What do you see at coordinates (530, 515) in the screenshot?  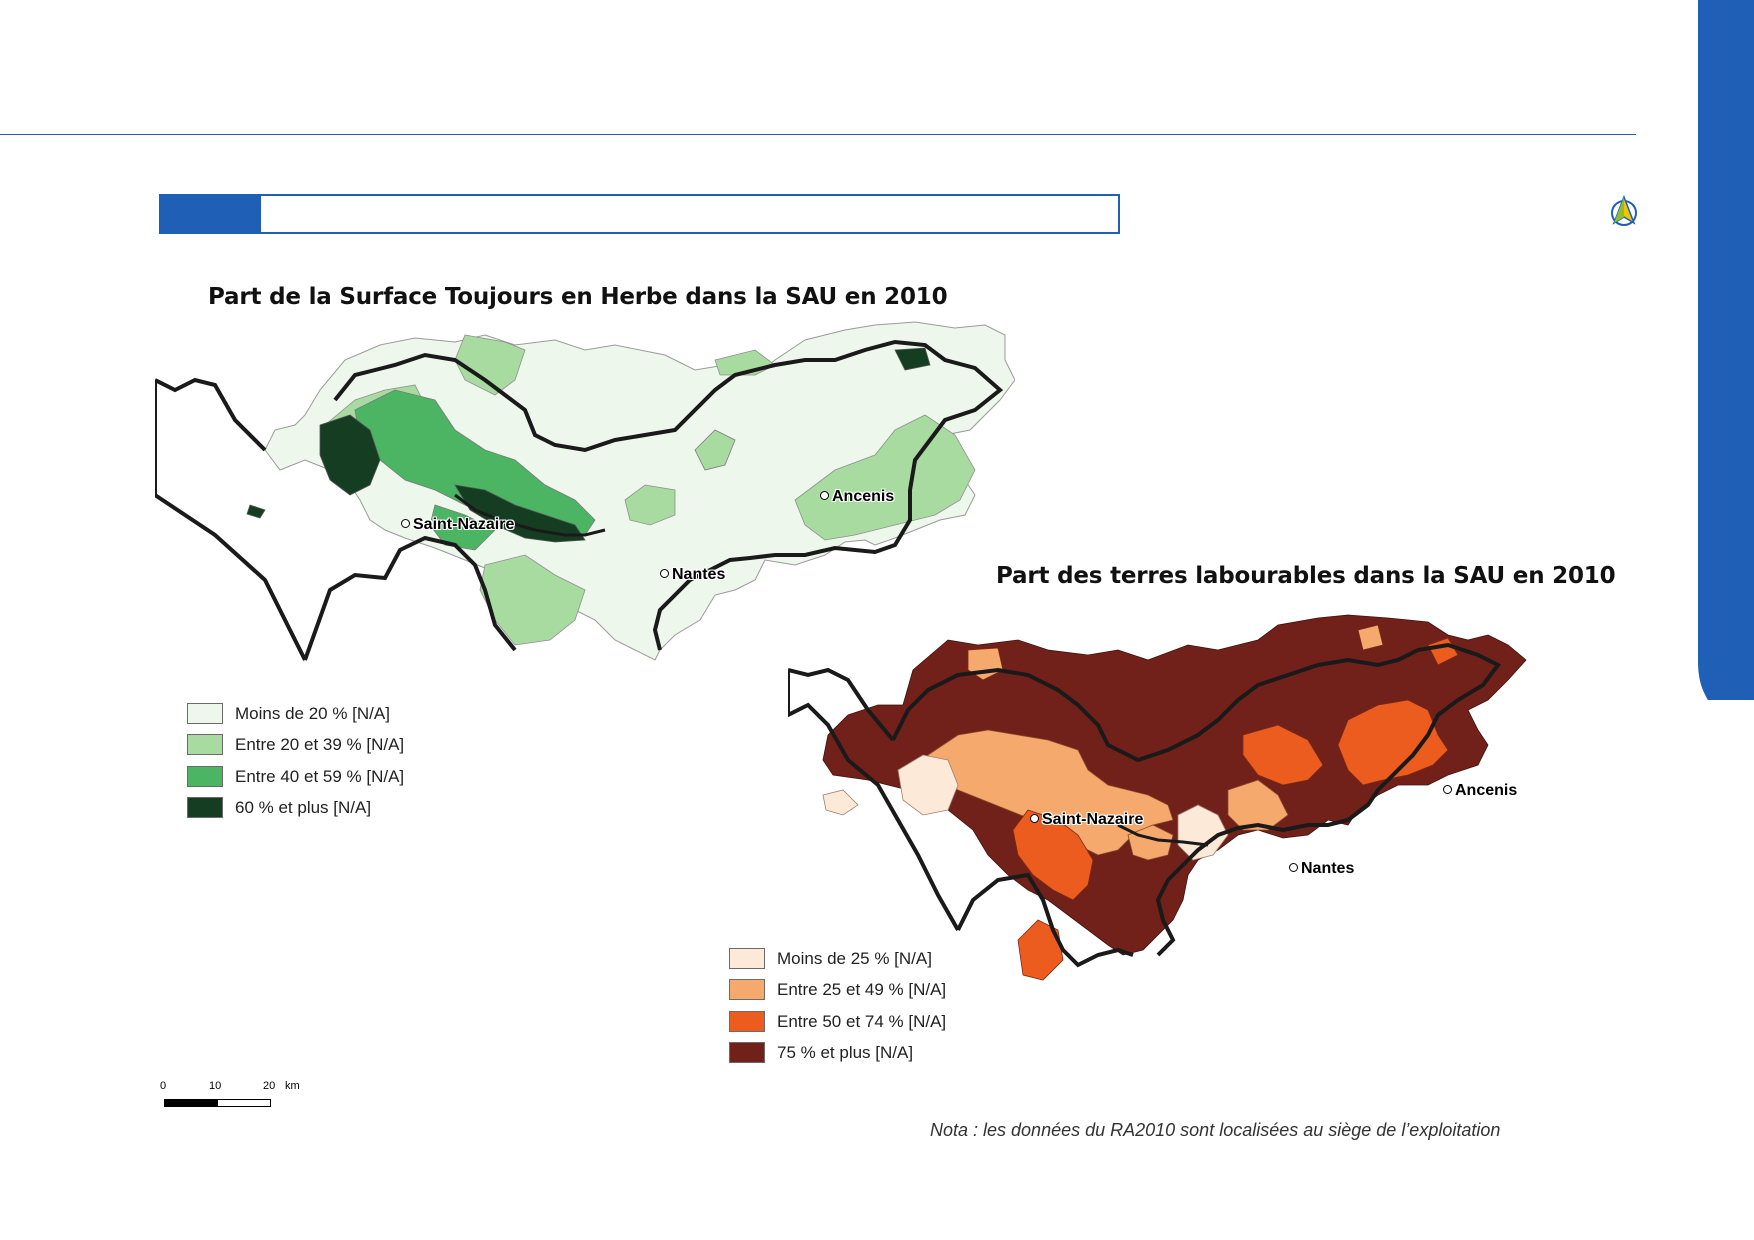 I see `left-boundary-loire` at bounding box center [530, 515].